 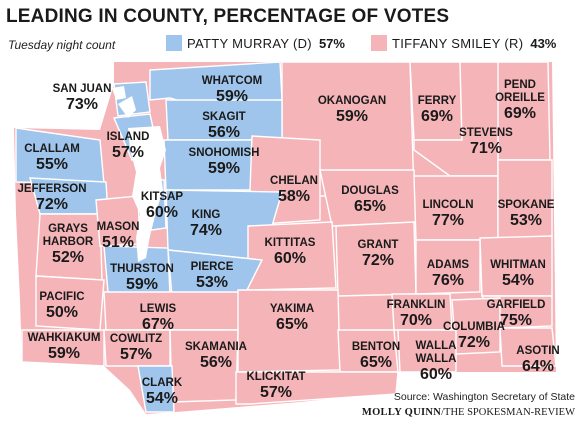 What do you see at coordinates (82, 104) in the screenshot?
I see `county-pct-san-juan: 73%` at bounding box center [82, 104].